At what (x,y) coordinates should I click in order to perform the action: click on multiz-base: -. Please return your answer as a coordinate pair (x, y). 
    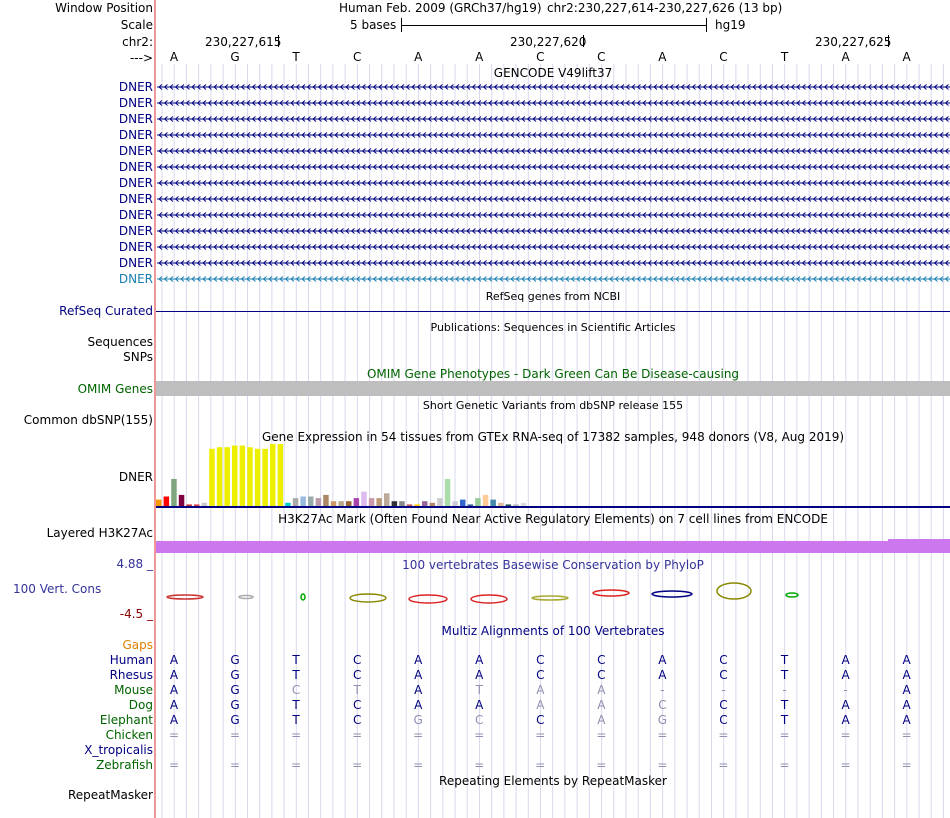
    Looking at the image, I should click on (662, 690).